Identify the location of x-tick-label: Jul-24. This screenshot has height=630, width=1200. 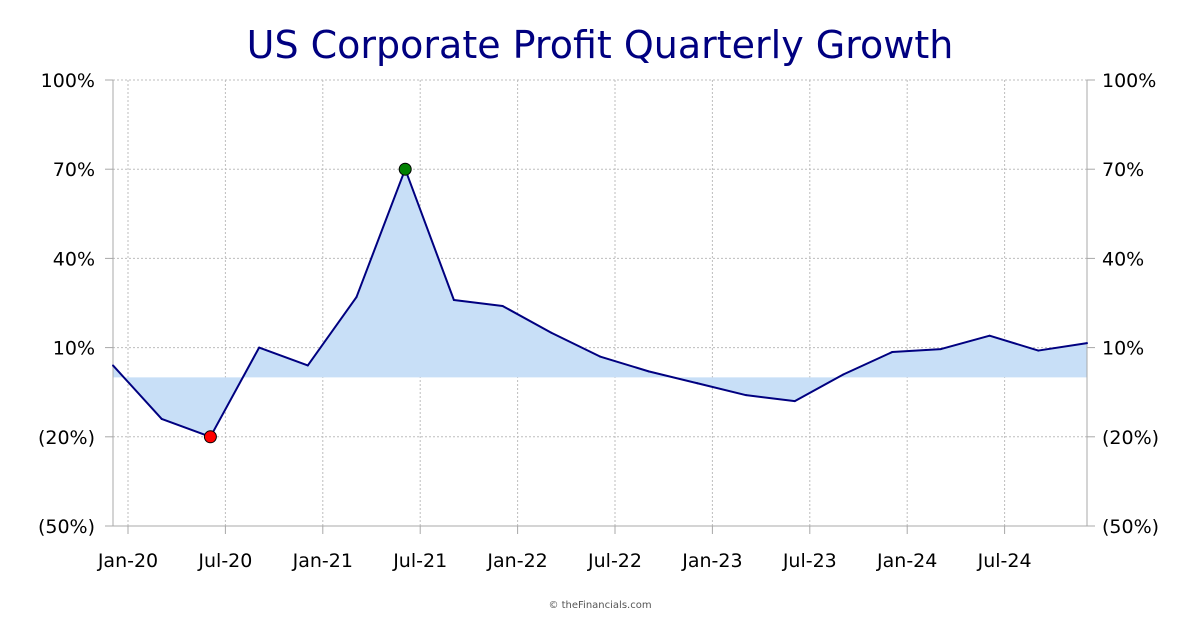
(1004, 561).